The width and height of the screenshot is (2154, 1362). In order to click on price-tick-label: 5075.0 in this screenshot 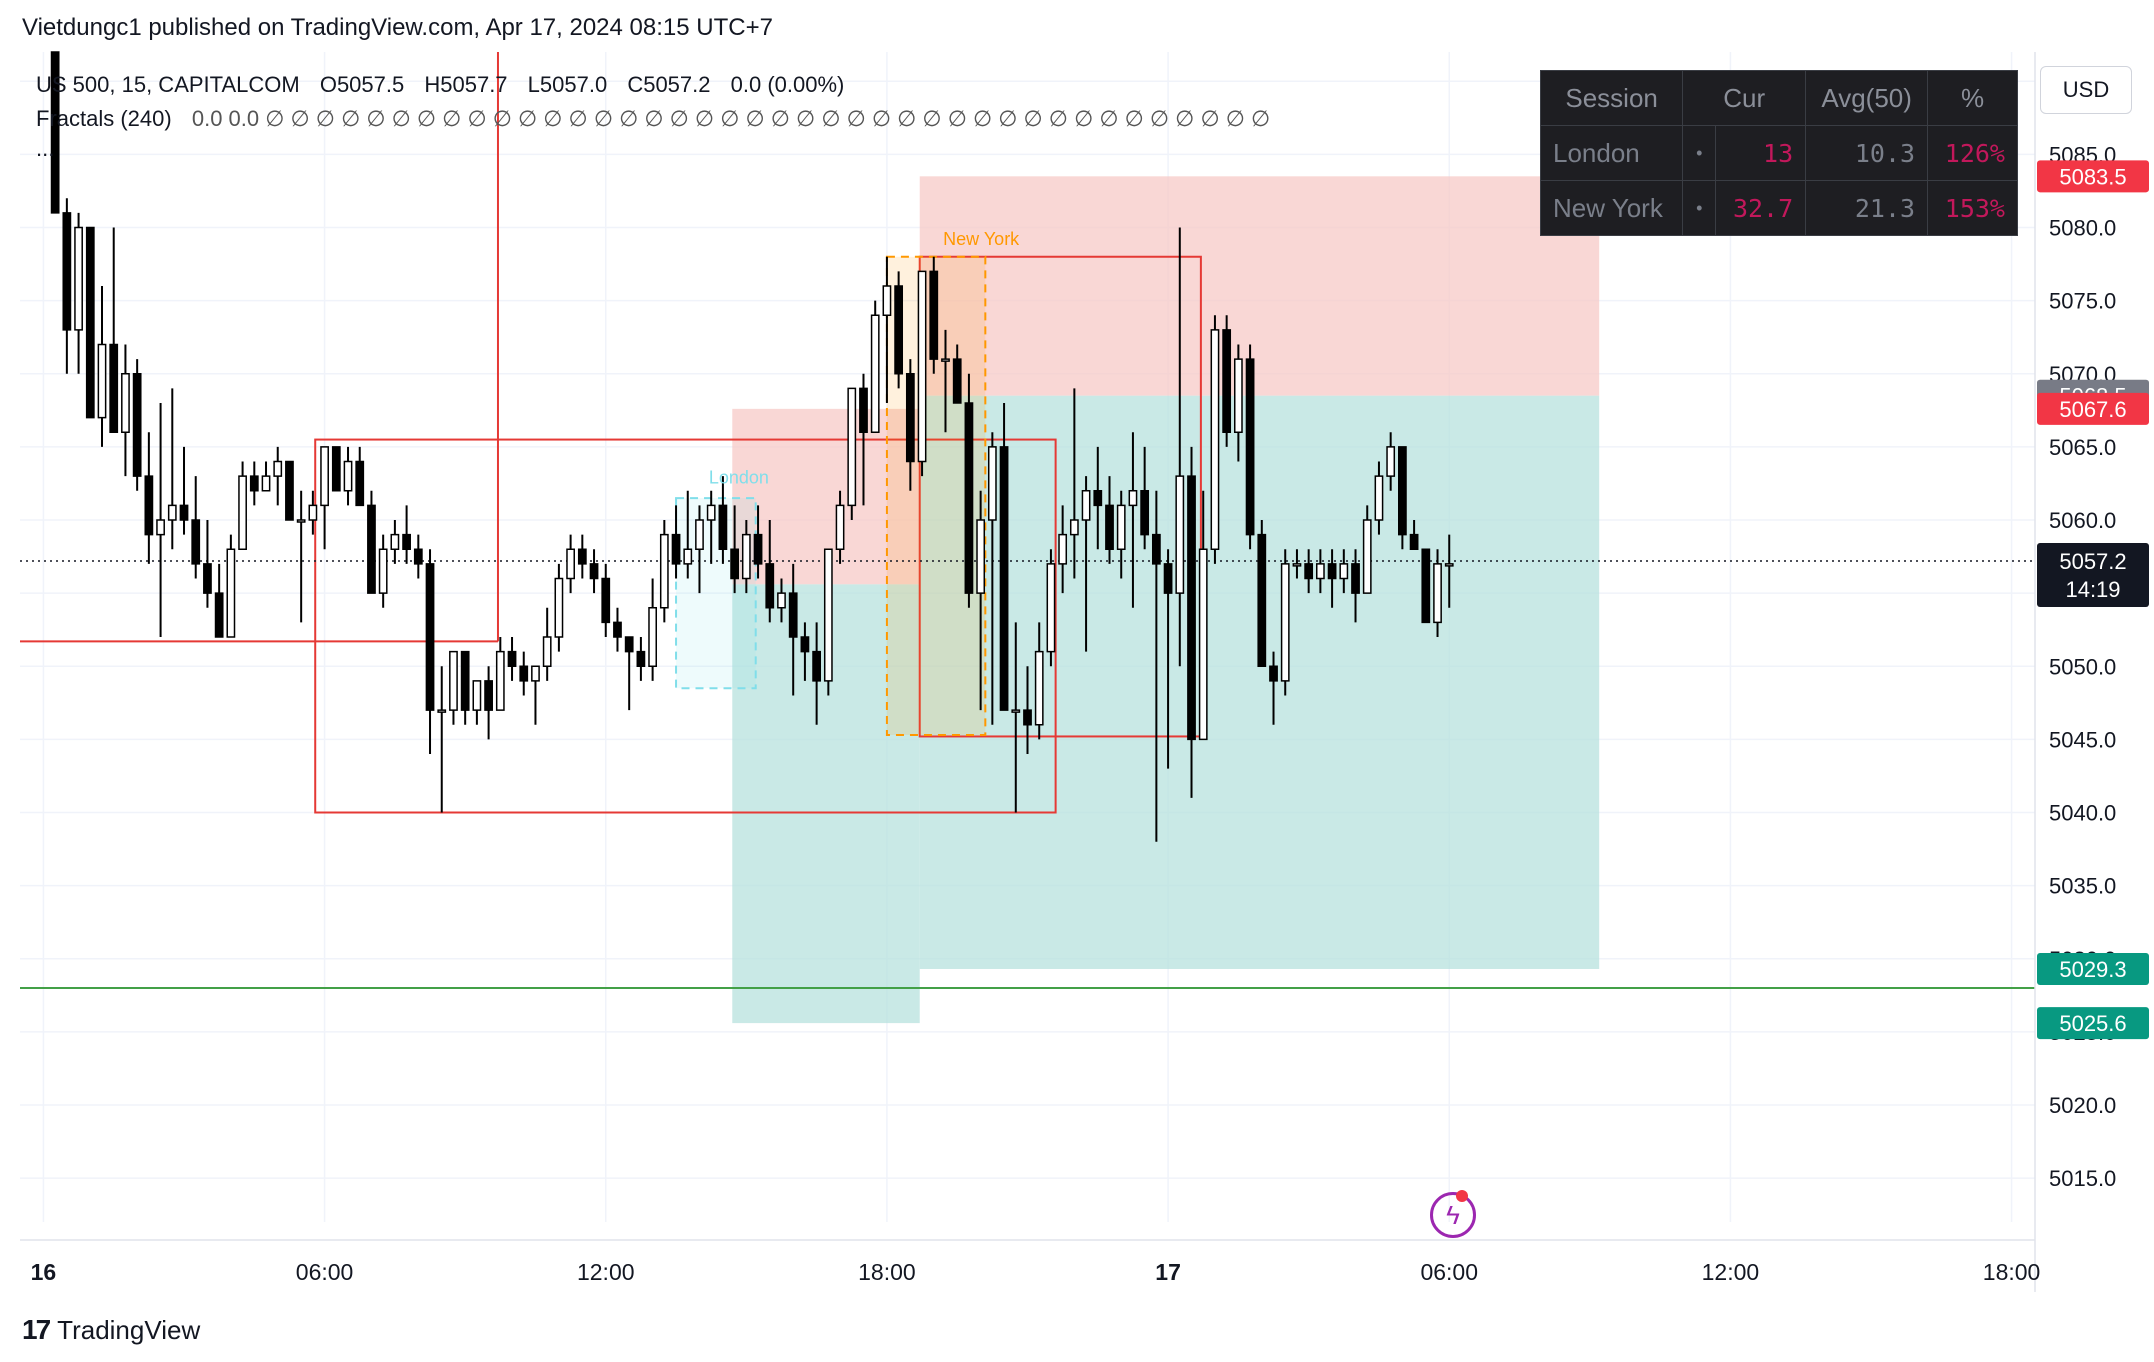, I will do `click(2082, 301)`.